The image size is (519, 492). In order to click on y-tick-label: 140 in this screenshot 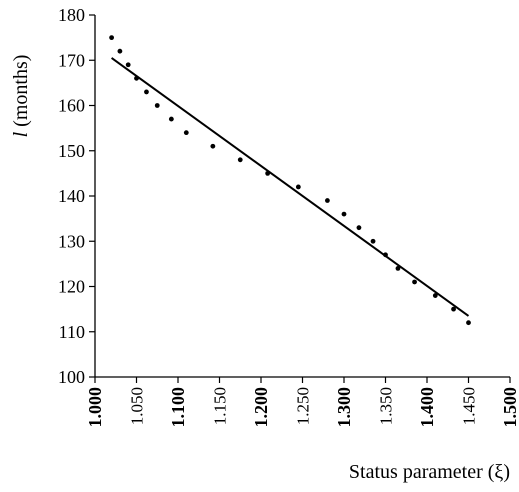, I will do `click(71, 196)`.